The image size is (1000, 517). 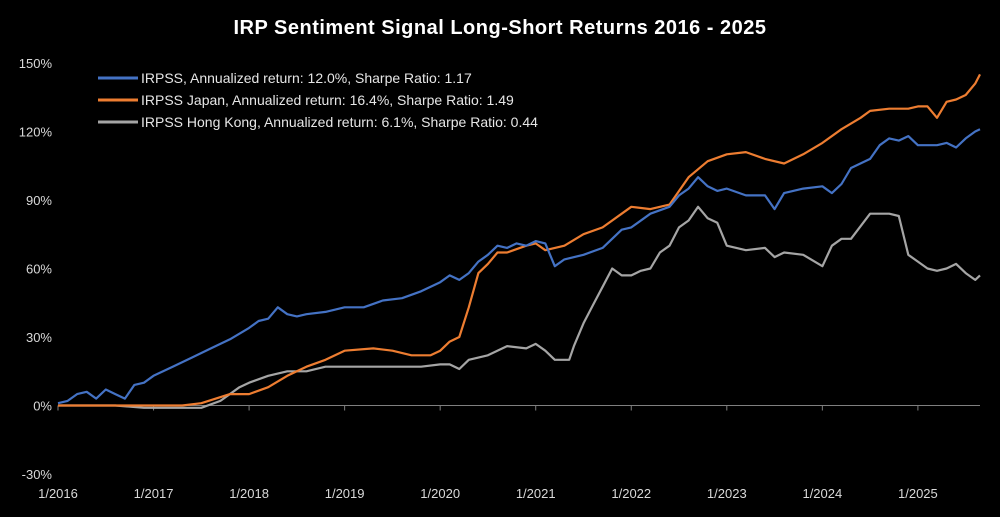 What do you see at coordinates (631, 493) in the screenshot?
I see `x-tick-label: 1/2022` at bounding box center [631, 493].